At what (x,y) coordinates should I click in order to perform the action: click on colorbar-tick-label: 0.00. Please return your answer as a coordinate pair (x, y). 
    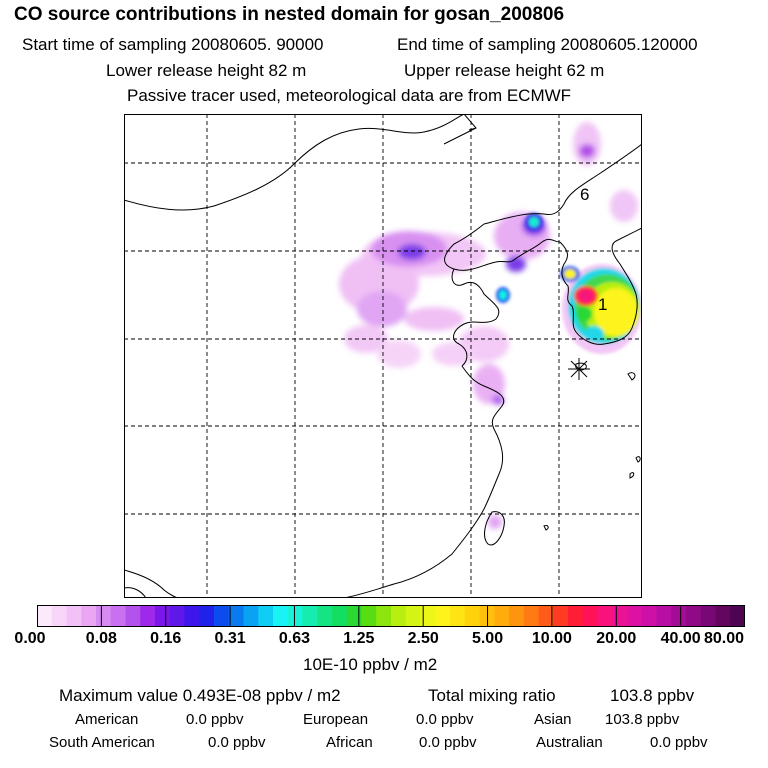
    Looking at the image, I should click on (30, 638).